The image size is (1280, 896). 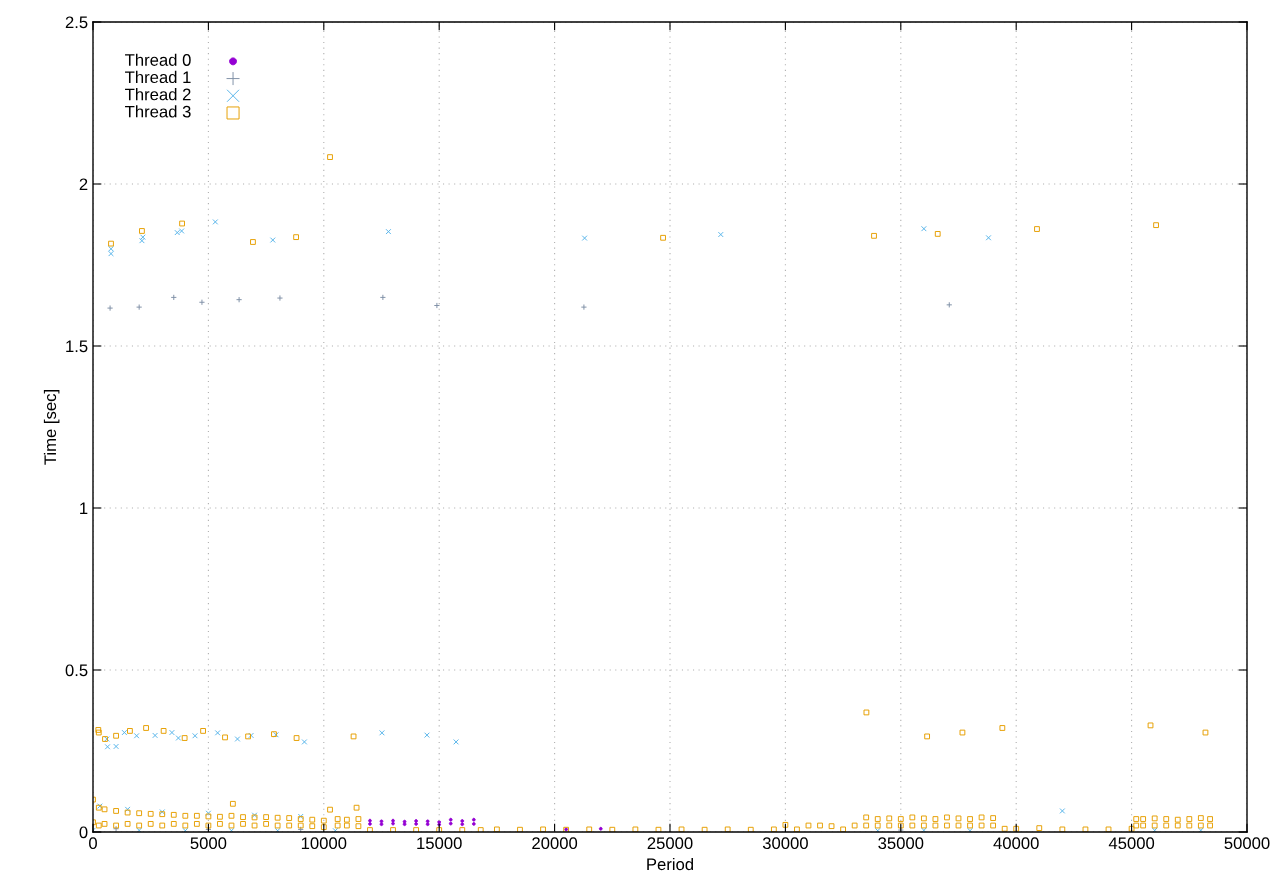 I want to click on x-tick-label: 5000, so click(x=208, y=843).